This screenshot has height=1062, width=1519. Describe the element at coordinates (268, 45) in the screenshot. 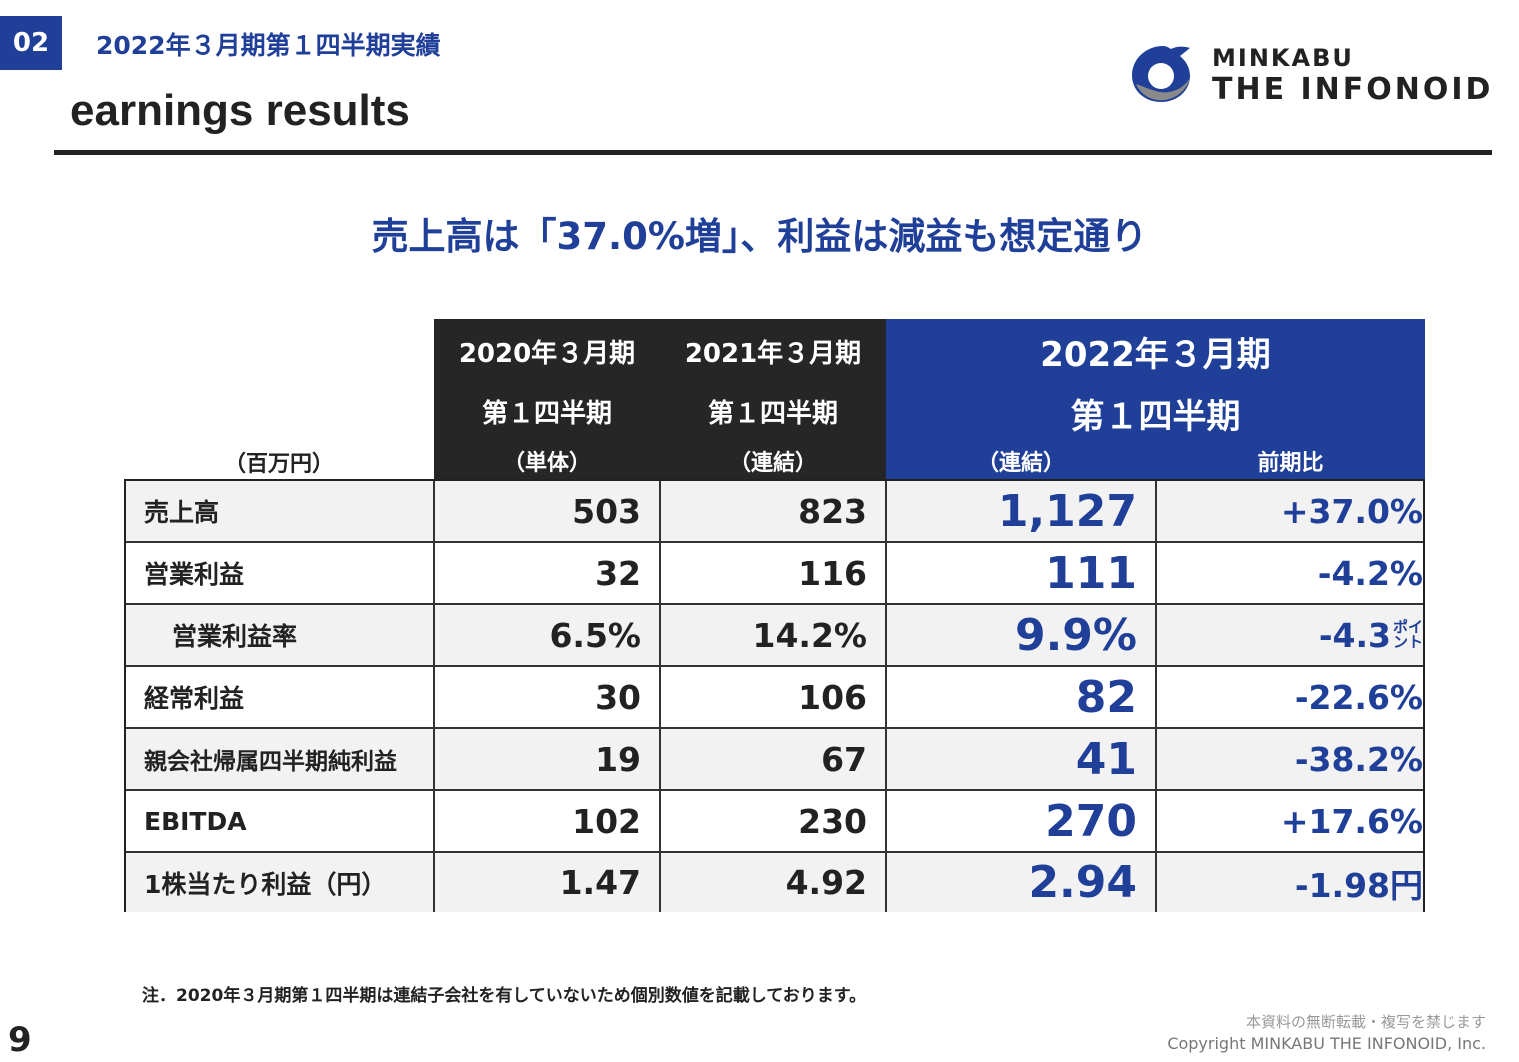

I see `section-title: 2022年３月期第１四半期実績` at that location.